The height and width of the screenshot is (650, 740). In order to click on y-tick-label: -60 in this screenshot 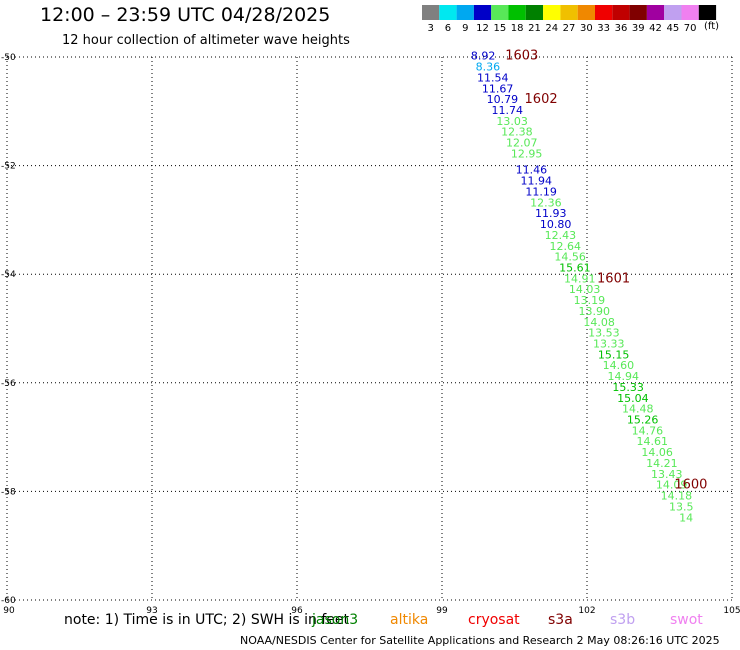, I will do `click(8, 601)`.